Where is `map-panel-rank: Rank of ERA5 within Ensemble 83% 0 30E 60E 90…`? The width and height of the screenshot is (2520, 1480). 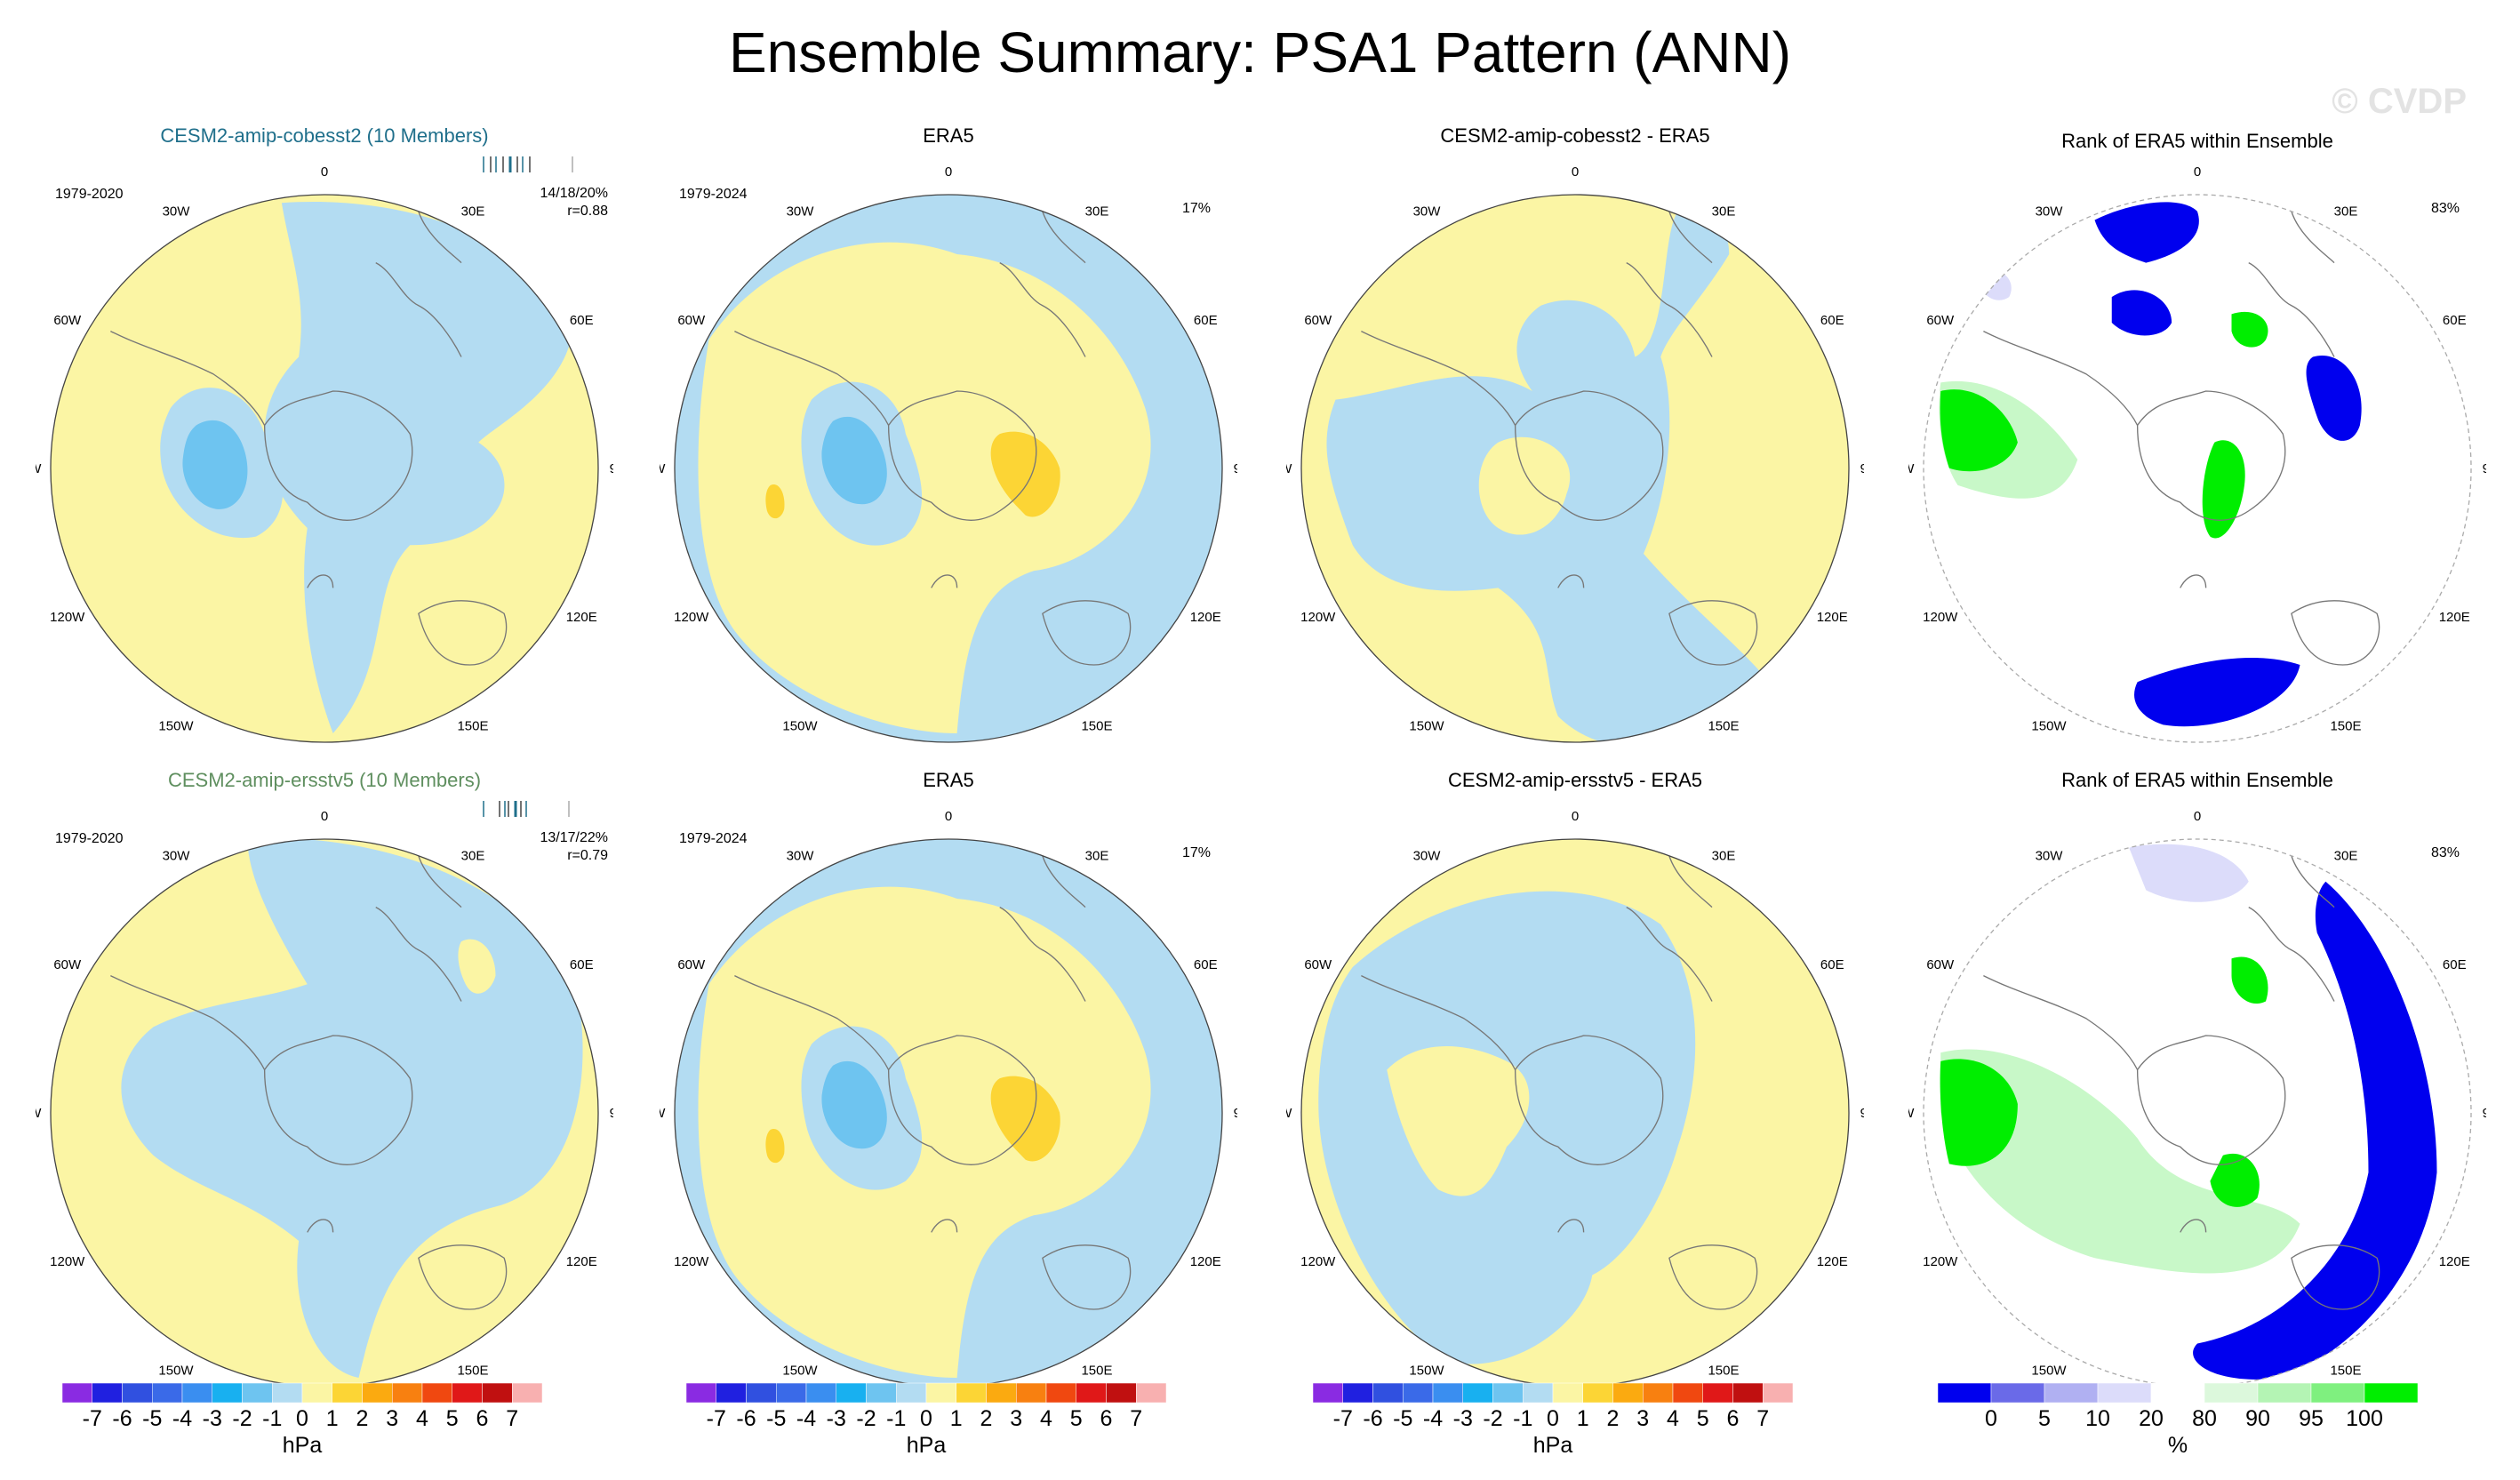
map-panel-rank: Rank of ERA5 within Ensemble 83% 0 30E 60E 90… is located at coordinates (2197, 1124).